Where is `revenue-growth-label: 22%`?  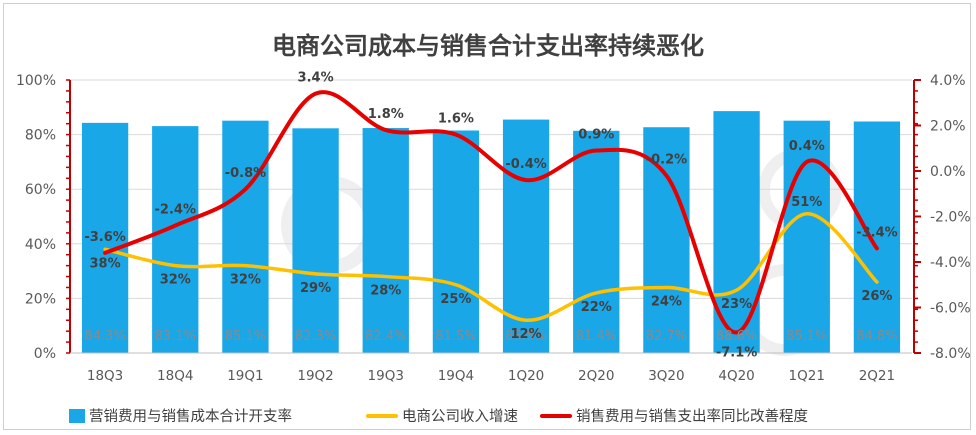
revenue-growth-label: 22% is located at coordinates (596, 307).